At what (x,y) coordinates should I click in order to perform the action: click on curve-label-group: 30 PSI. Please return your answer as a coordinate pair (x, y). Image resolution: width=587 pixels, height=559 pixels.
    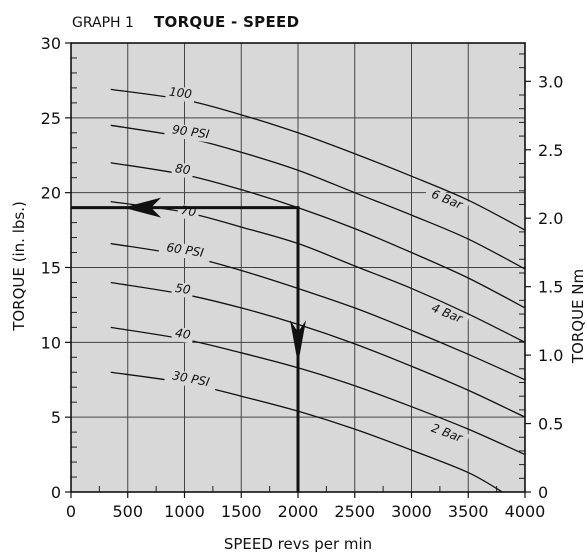
    Looking at the image, I should click on (191, 379).